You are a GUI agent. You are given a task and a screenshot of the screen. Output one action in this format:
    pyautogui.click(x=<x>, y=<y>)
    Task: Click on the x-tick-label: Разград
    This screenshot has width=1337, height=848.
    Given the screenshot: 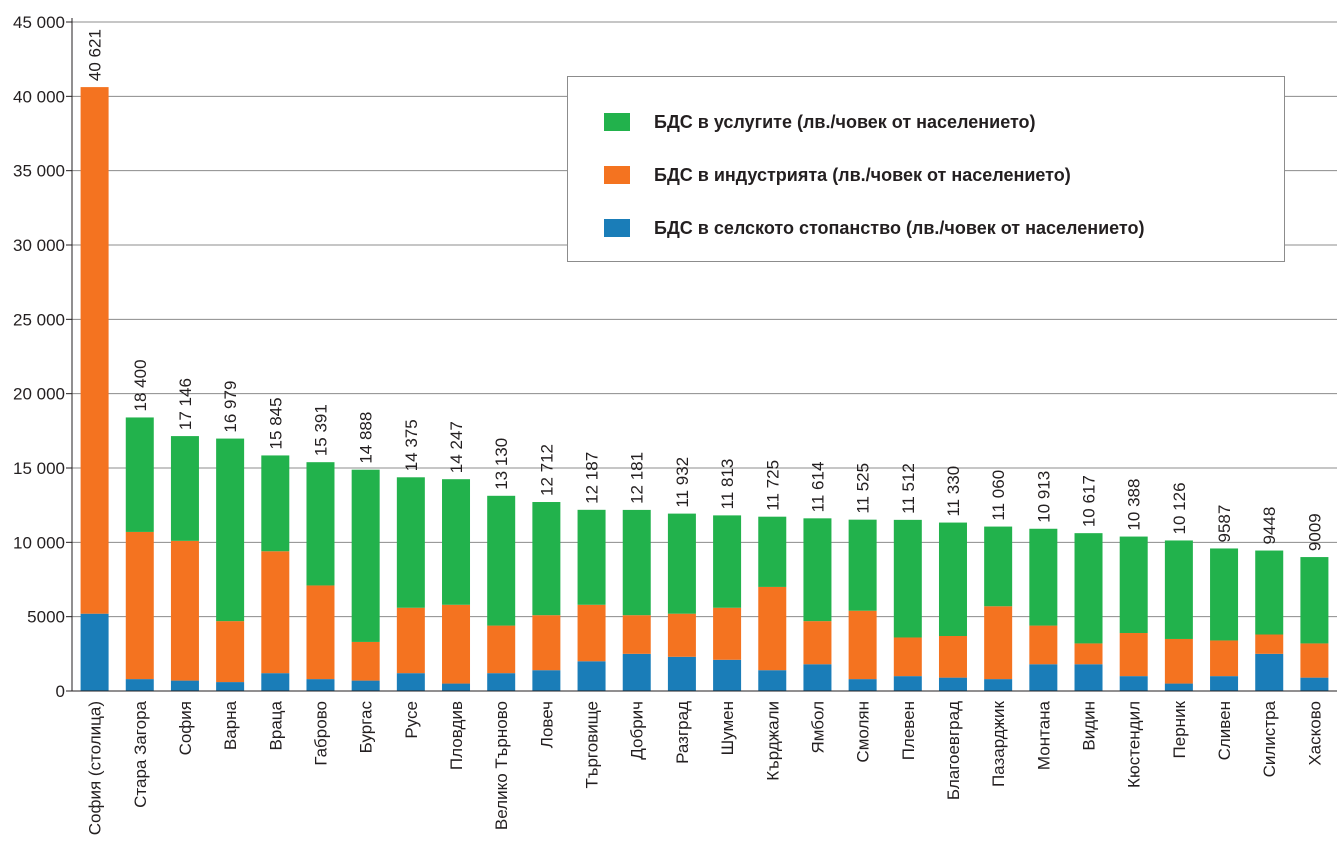 What is the action you would take?
    pyautogui.click(x=682, y=732)
    